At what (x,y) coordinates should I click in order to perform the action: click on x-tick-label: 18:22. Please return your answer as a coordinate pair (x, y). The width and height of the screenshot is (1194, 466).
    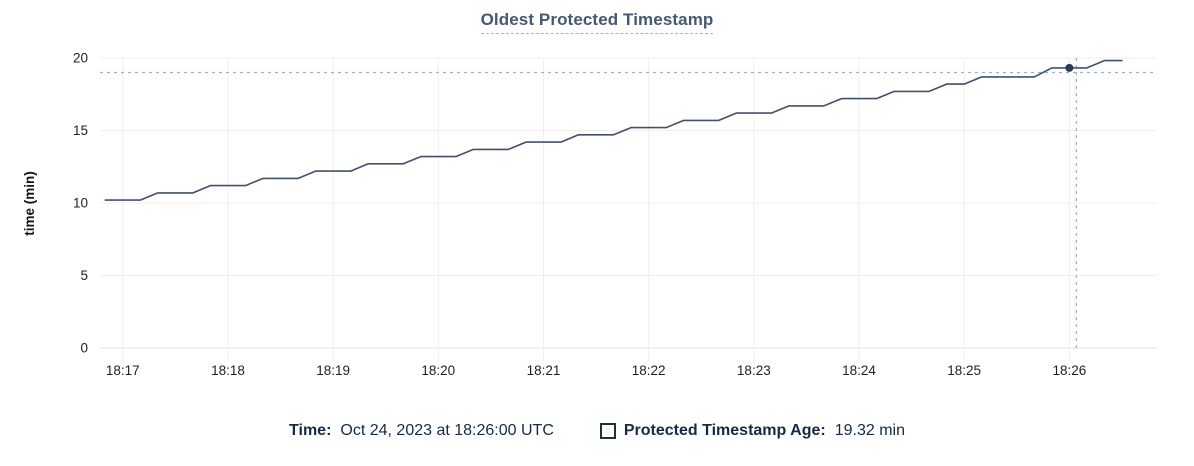
    Looking at the image, I should click on (649, 370).